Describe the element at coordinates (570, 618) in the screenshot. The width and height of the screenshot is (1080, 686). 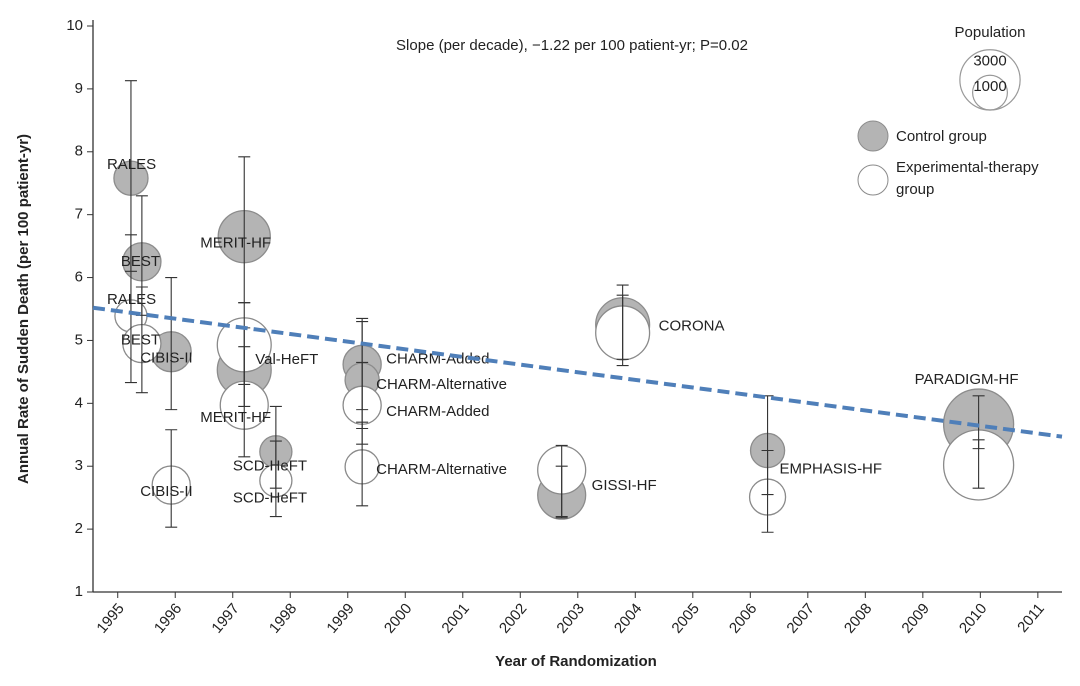
I see `x-tick-label: 2003` at that location.